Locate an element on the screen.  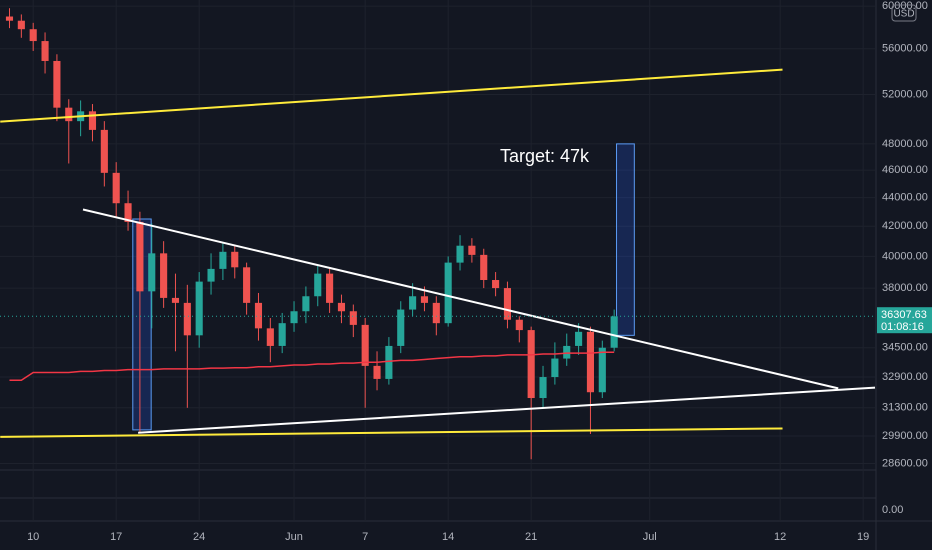
y-tick-label: 46000.00 is located at coordinates (905, 170).